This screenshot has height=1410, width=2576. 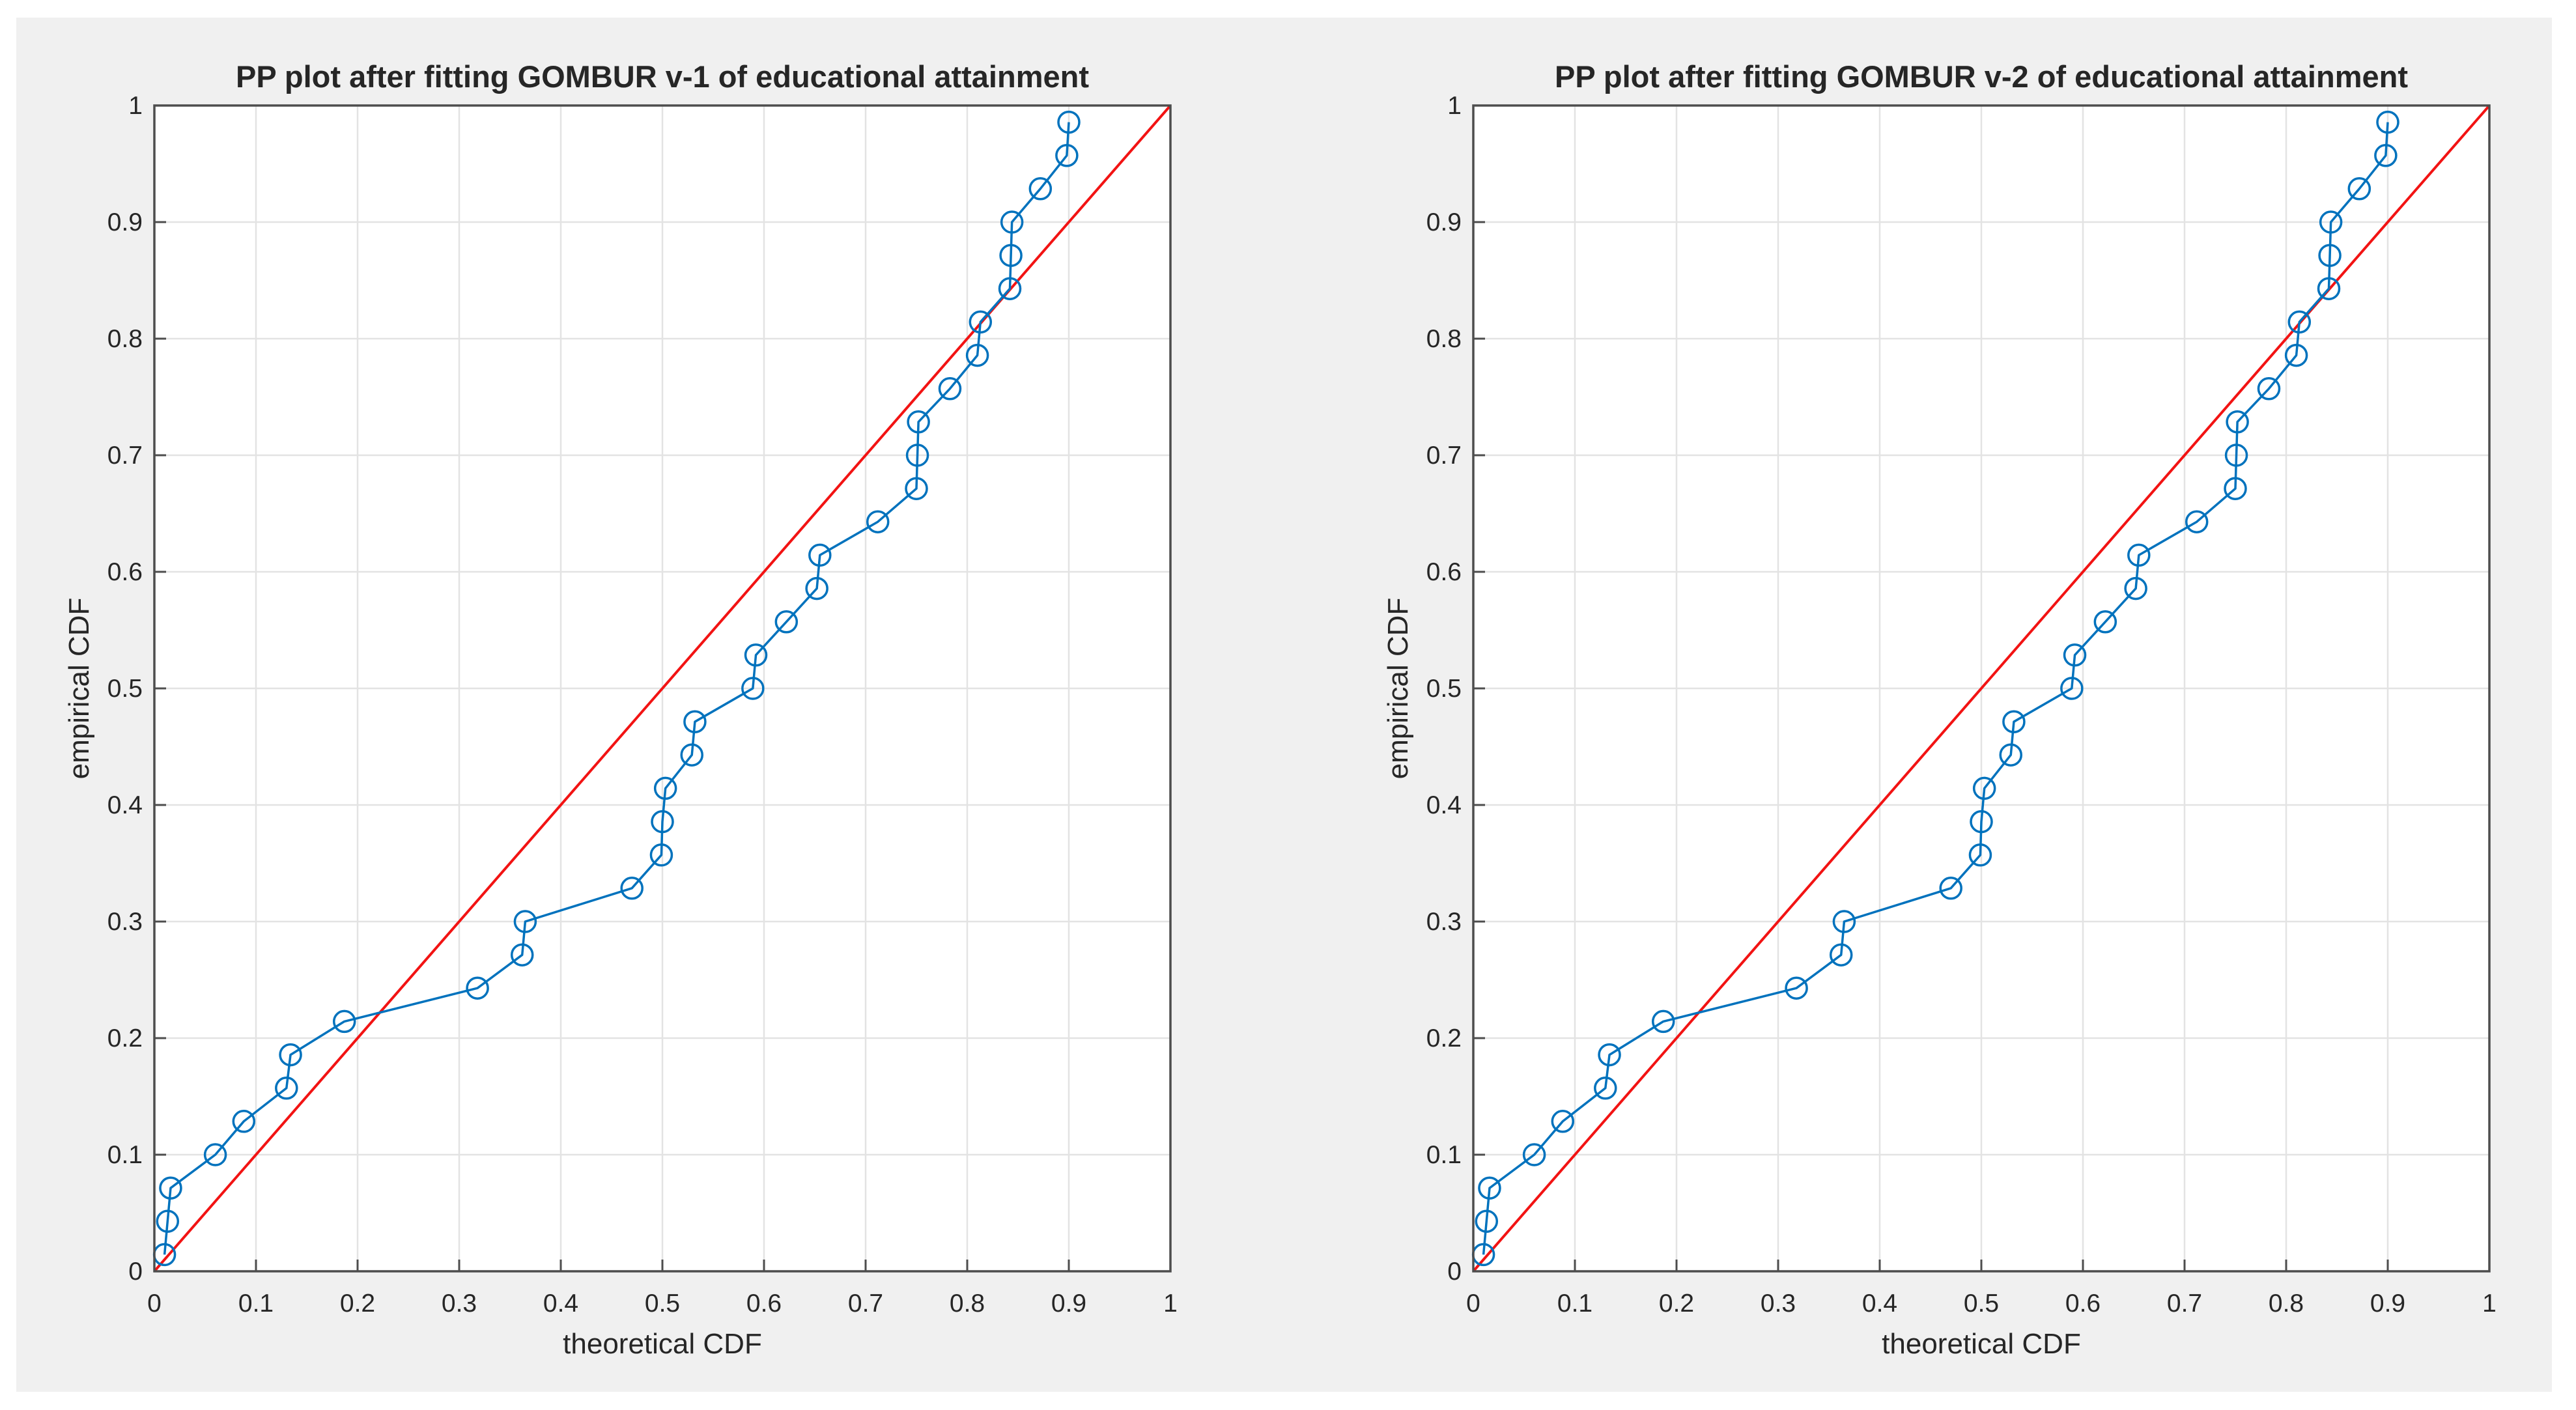 I want to click on y-tick-label: 1, so click(x=135, y=106).